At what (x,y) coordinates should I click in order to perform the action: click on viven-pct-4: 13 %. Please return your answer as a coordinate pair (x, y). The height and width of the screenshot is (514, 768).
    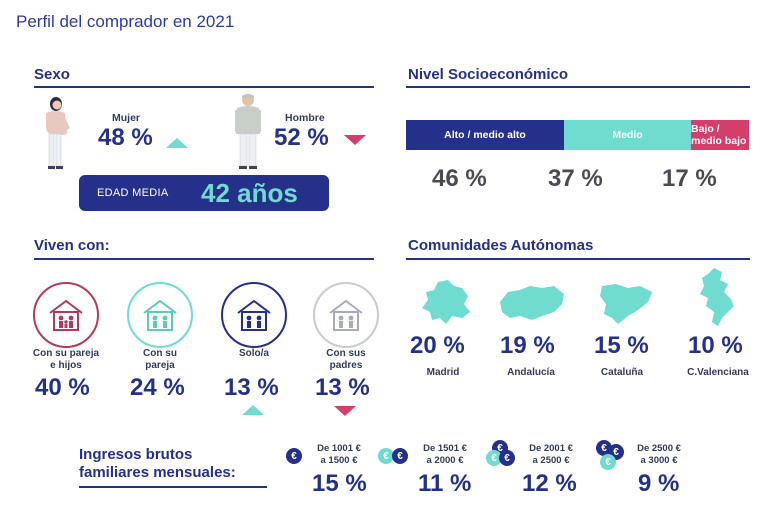
    Looking at the image, I should click on (342, 387).